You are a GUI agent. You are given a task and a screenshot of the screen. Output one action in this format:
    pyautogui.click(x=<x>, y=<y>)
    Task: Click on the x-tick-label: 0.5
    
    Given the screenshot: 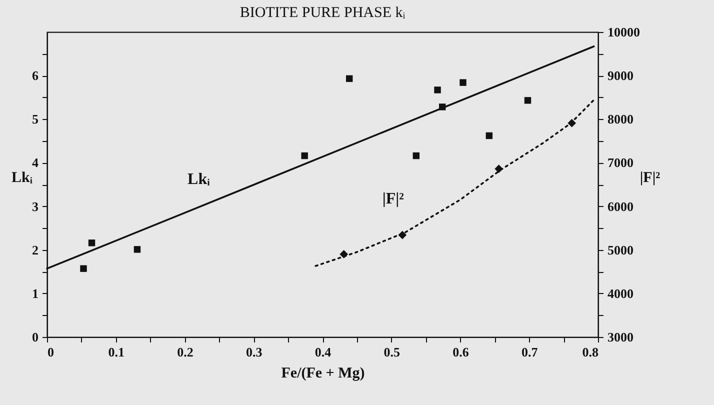 What is the action you would take?
    pyautogui.click(x=392, y=352)
    